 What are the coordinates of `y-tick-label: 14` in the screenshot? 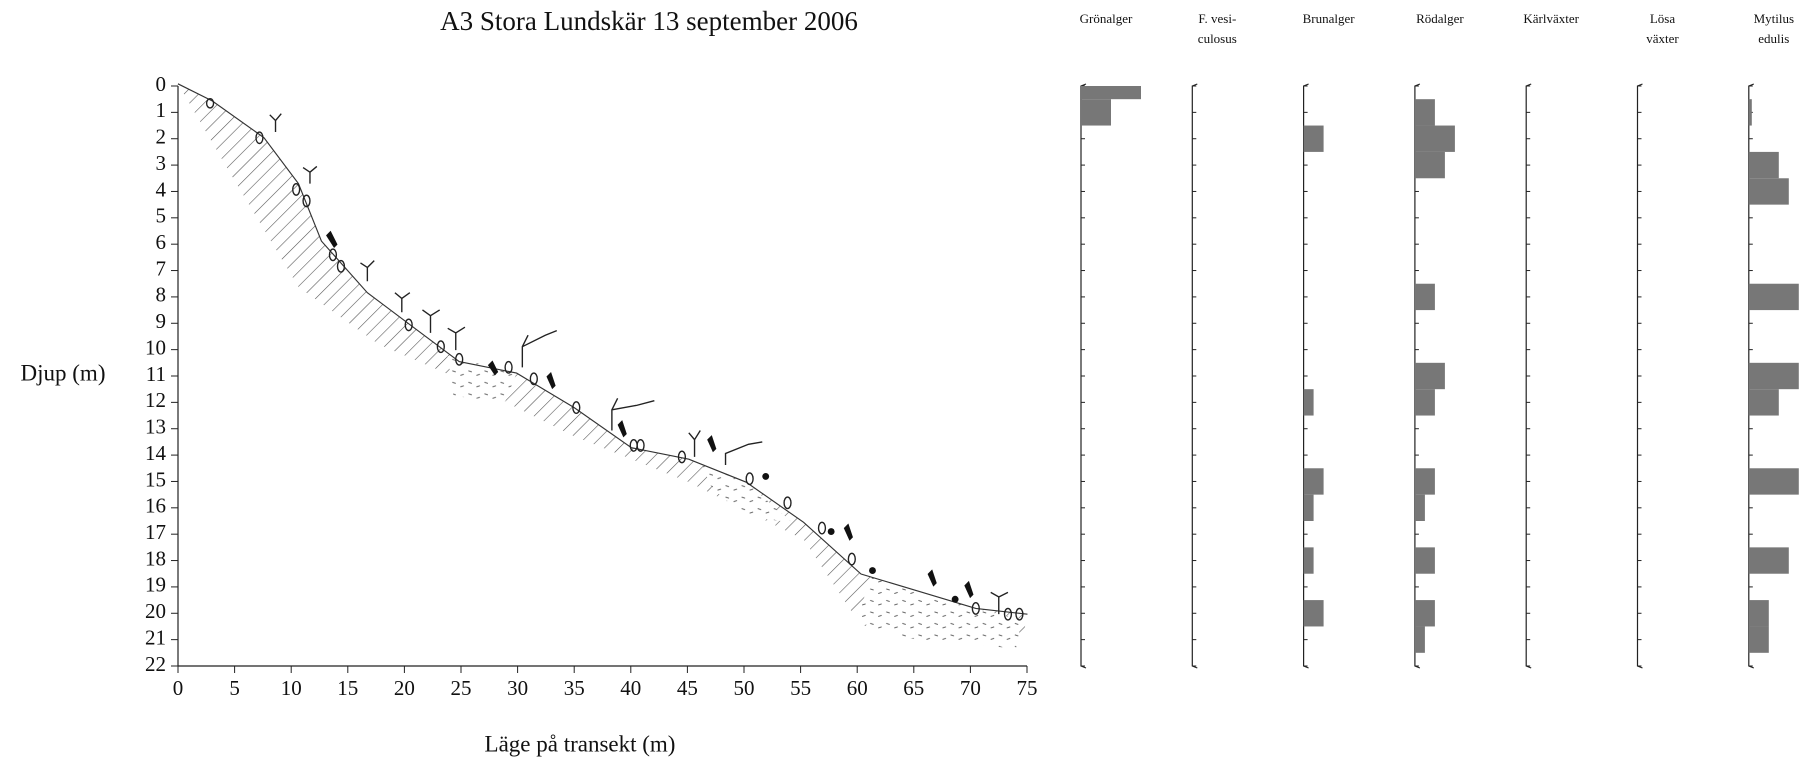 It's located at (156, 453).